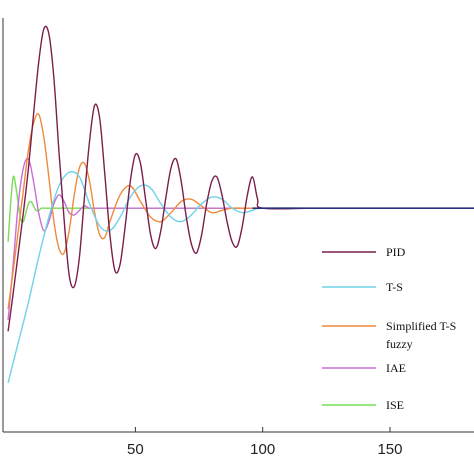  What do you see at coordinates (135, 449) in the screenshot?
I see `x-tick-label-50: 50` at bounding box center [135, 449].